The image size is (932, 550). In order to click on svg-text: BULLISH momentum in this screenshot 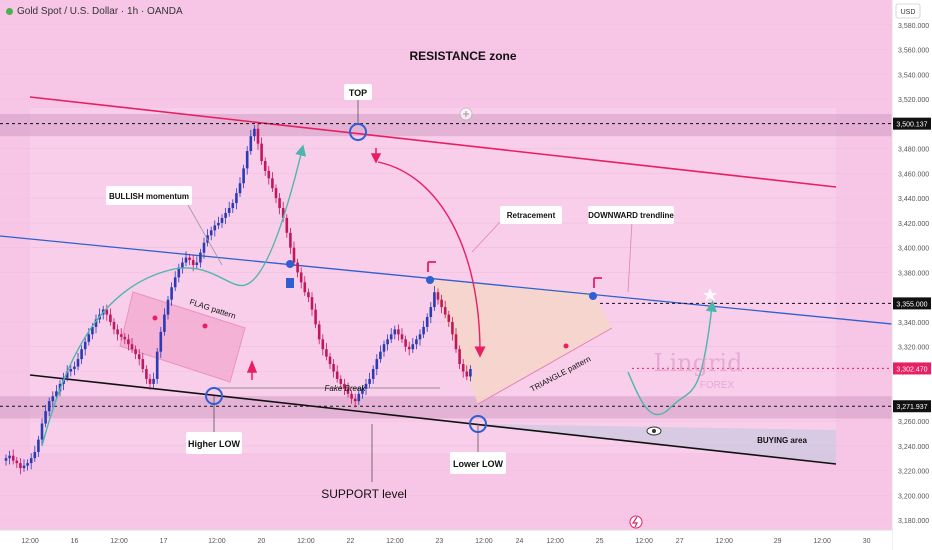, I will do `click(149, 196)`.